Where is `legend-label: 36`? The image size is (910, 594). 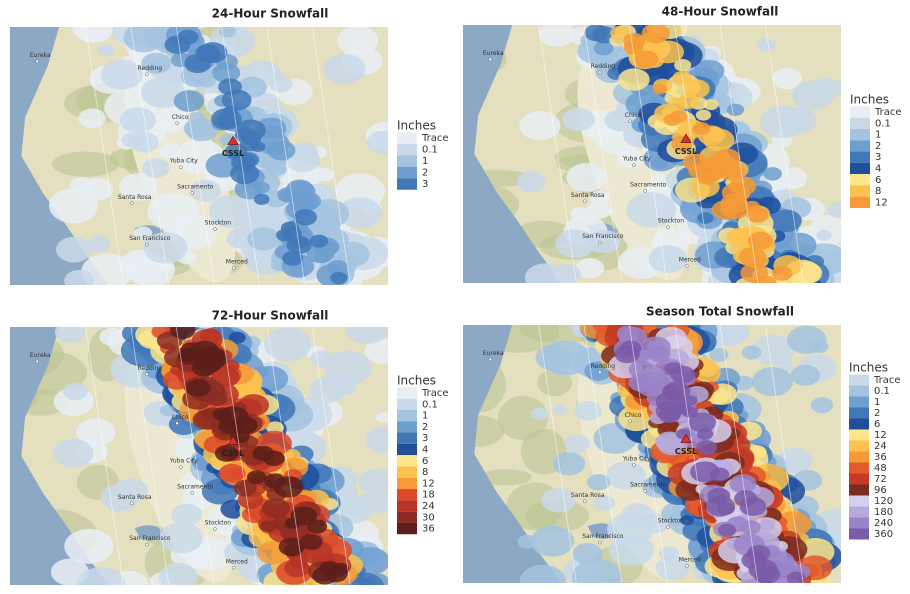 legend-label: 36 is located at coordinates (880, 457).